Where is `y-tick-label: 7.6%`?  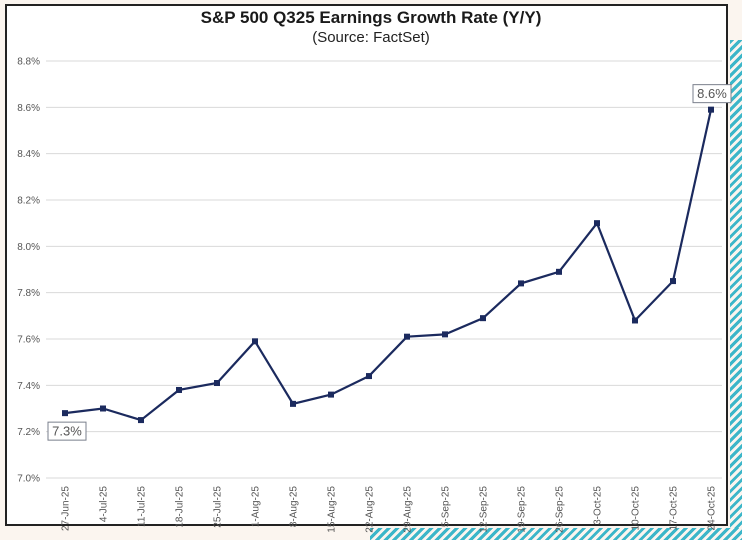 y-tick-label: 7.6% is located at coordinates (28, 340).